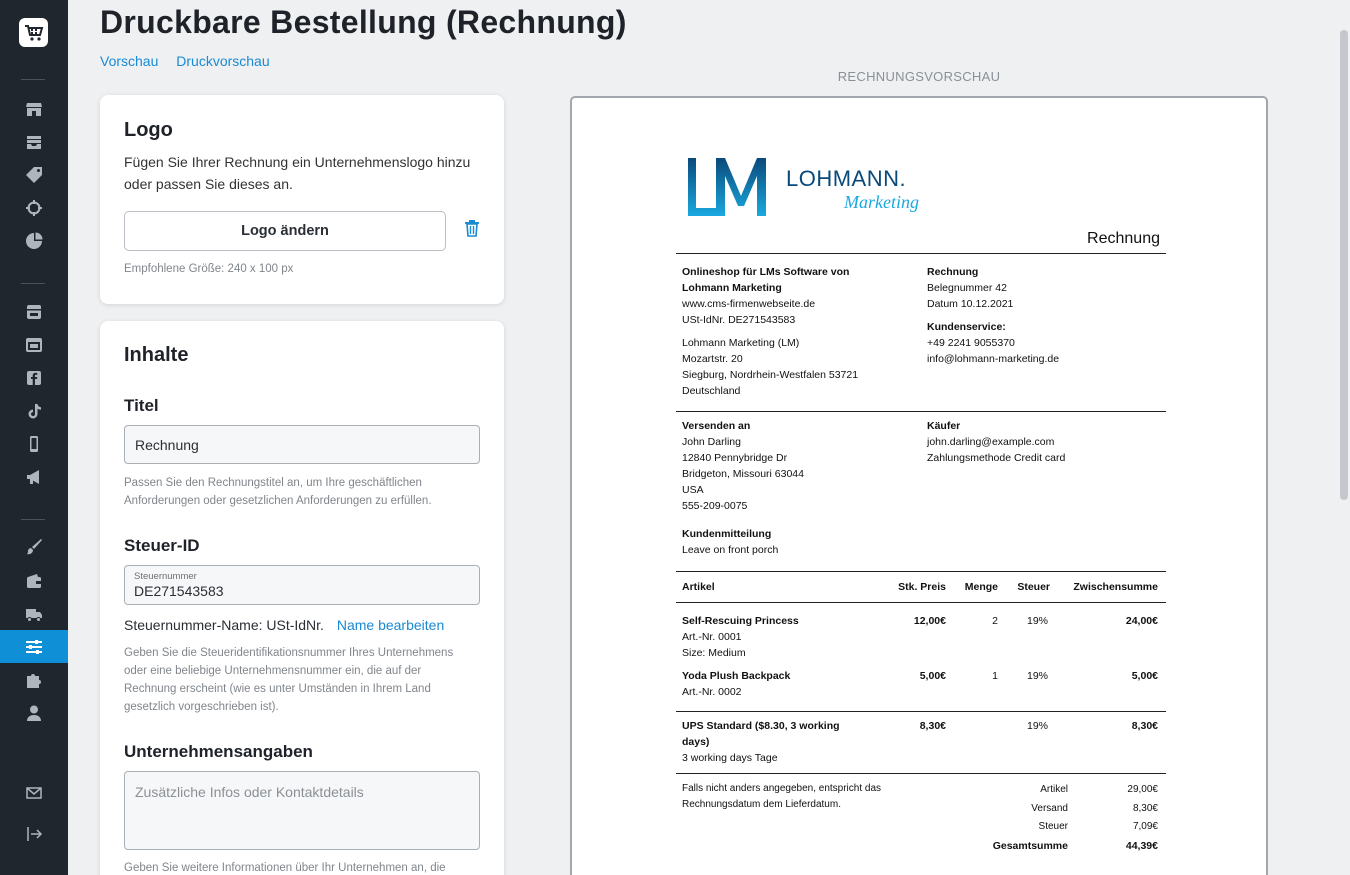  What do you see at coordinates (698, 587) in the screenshot?
I see `col-header-item: Artikel` at bounding box center [698, 587].